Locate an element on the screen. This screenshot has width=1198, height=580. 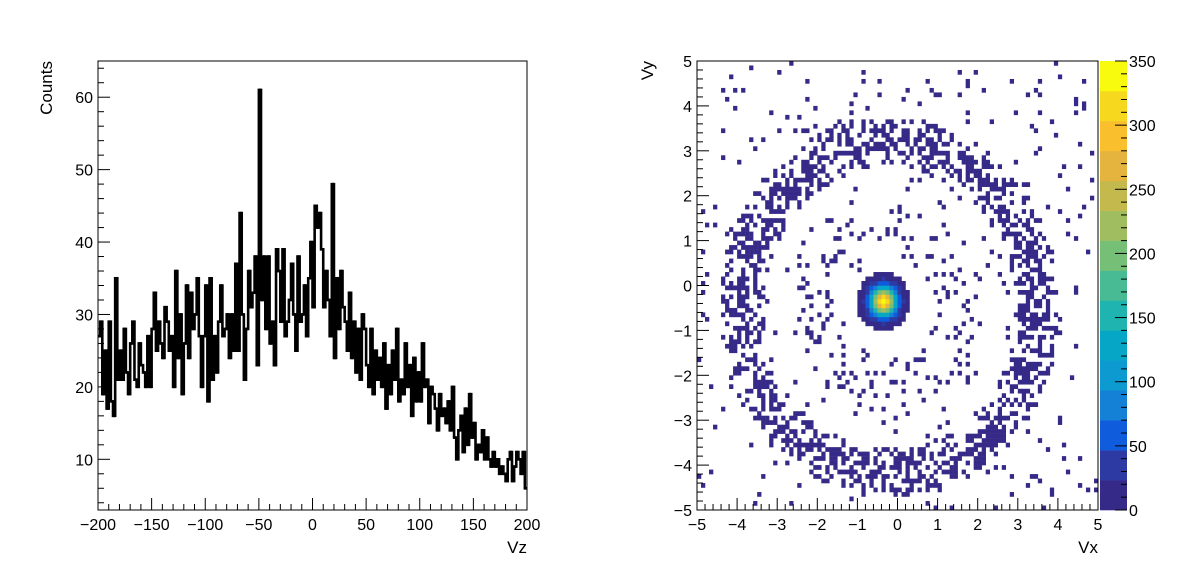
vx-x-tick-label: −2 is located at coordinates (817, 525).